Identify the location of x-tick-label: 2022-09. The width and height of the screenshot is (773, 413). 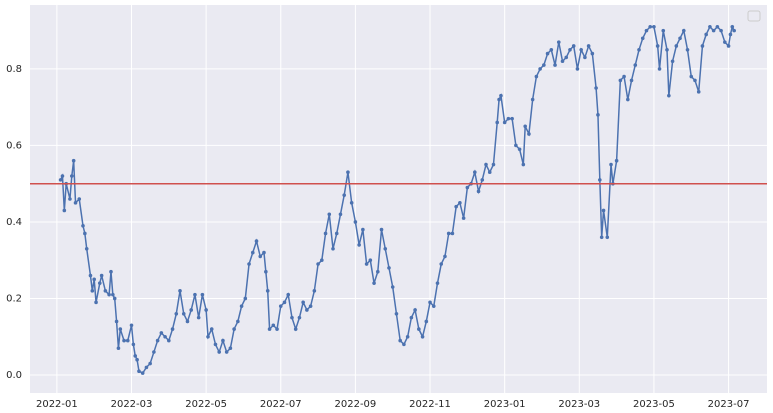
(356, 404).